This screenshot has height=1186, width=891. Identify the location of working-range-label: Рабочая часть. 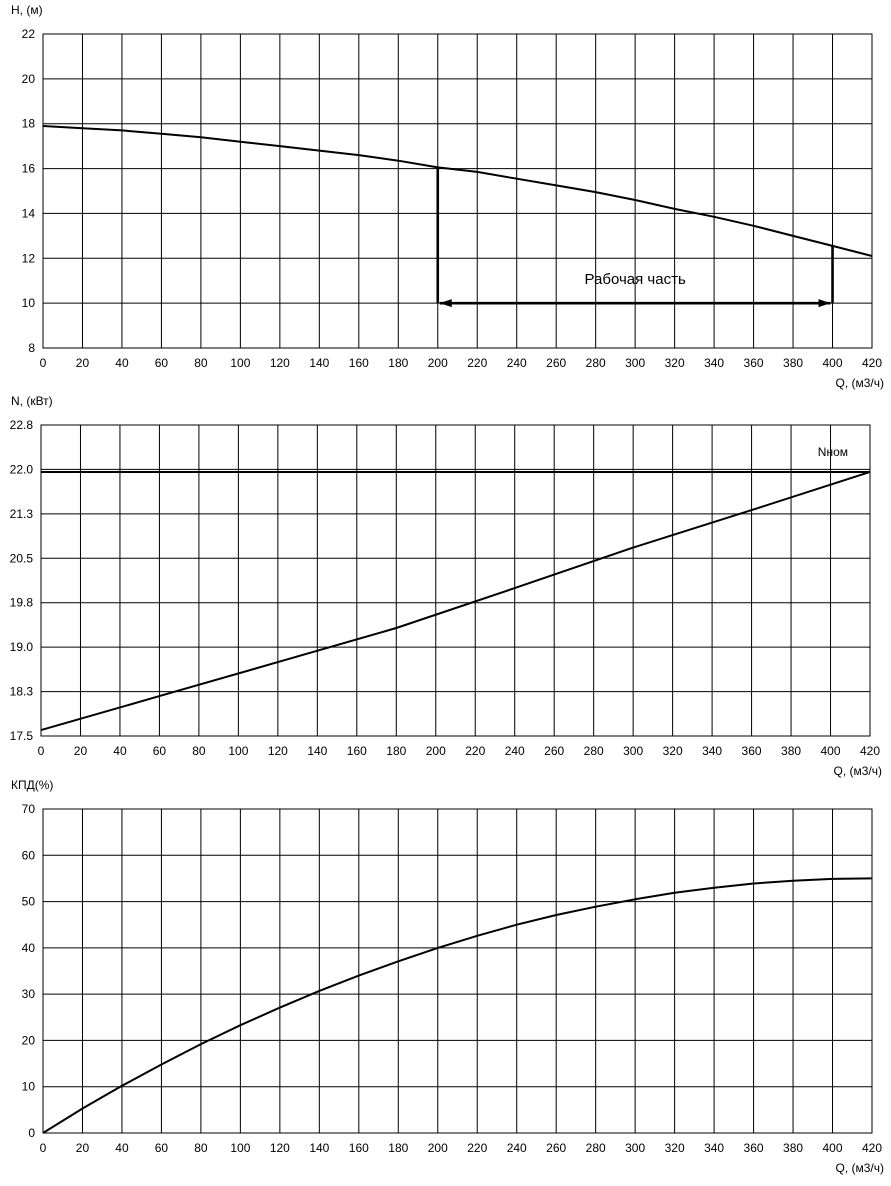
(635, 279).